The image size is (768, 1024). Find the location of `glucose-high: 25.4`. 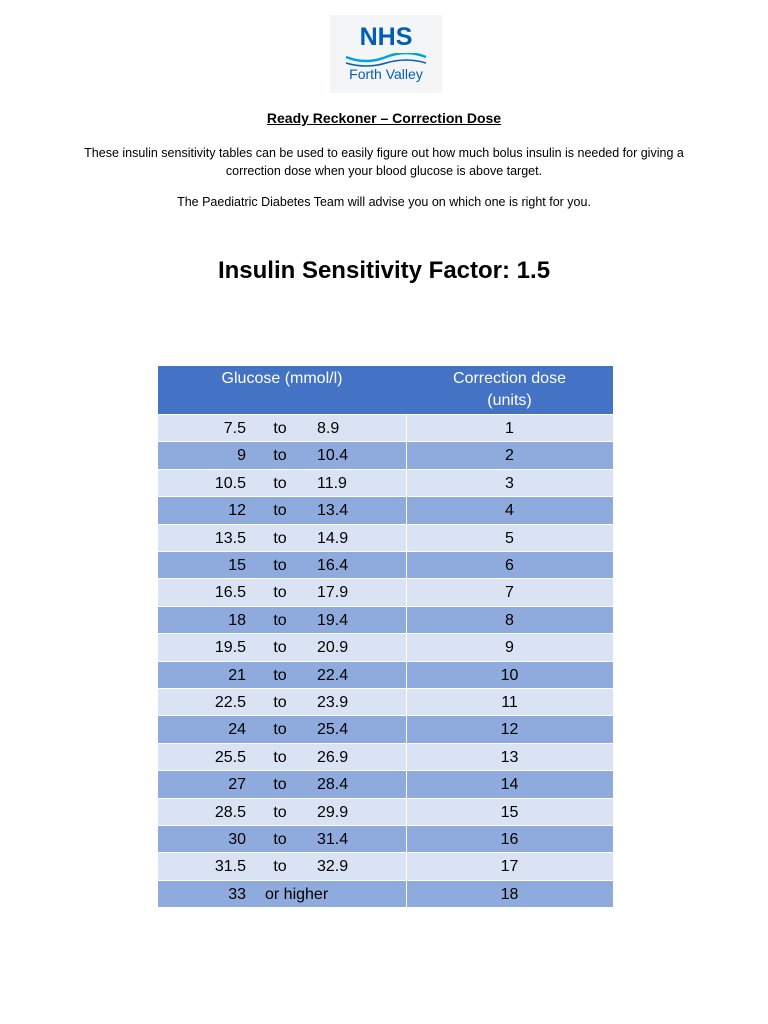

glucose-high: 25.4 is located at coordinates (333, 730).